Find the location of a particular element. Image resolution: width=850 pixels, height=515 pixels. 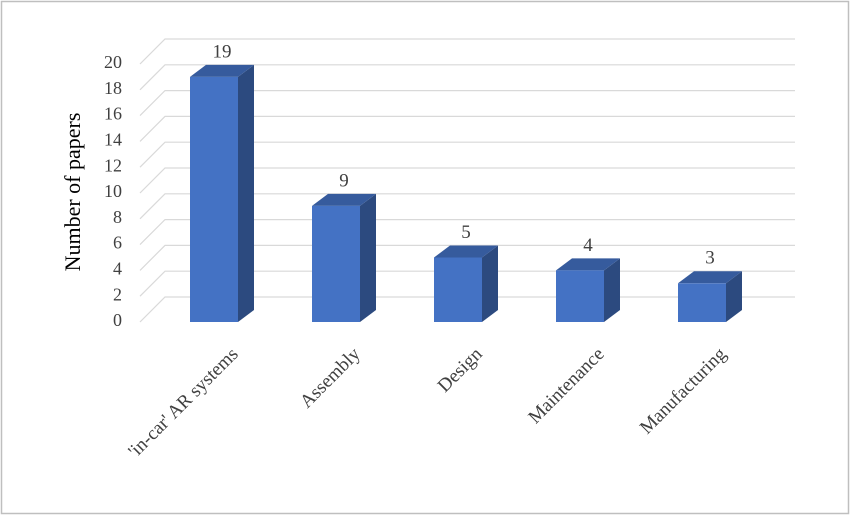

y-tick-label: 16 is located at coordinates (113, 114).